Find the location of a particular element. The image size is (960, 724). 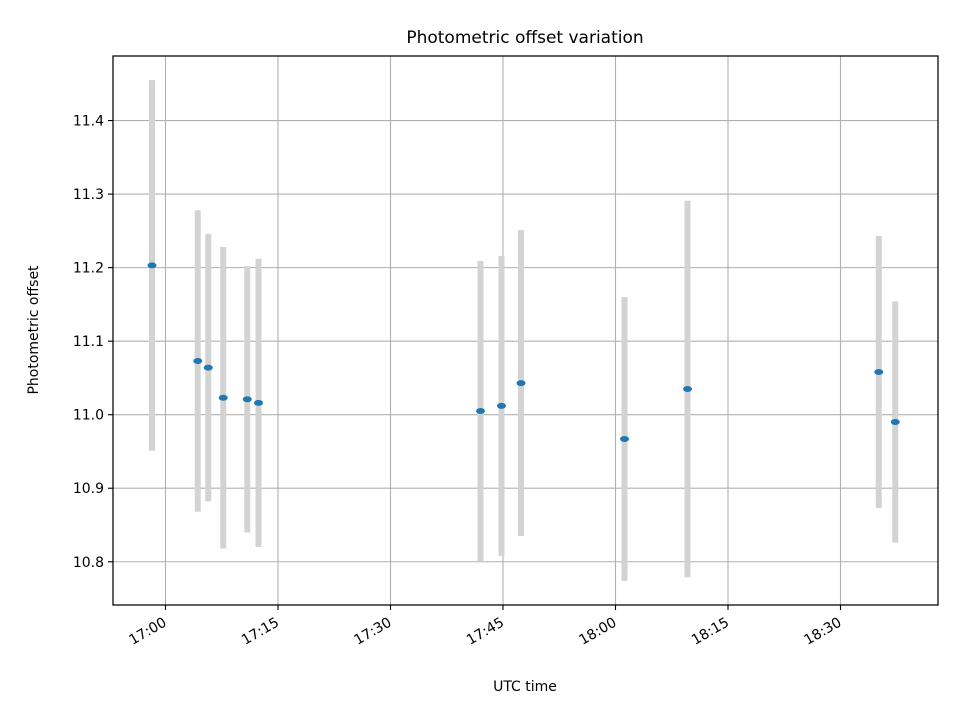

y-tick-label: 11.3 is located at coordinates (88, 195).